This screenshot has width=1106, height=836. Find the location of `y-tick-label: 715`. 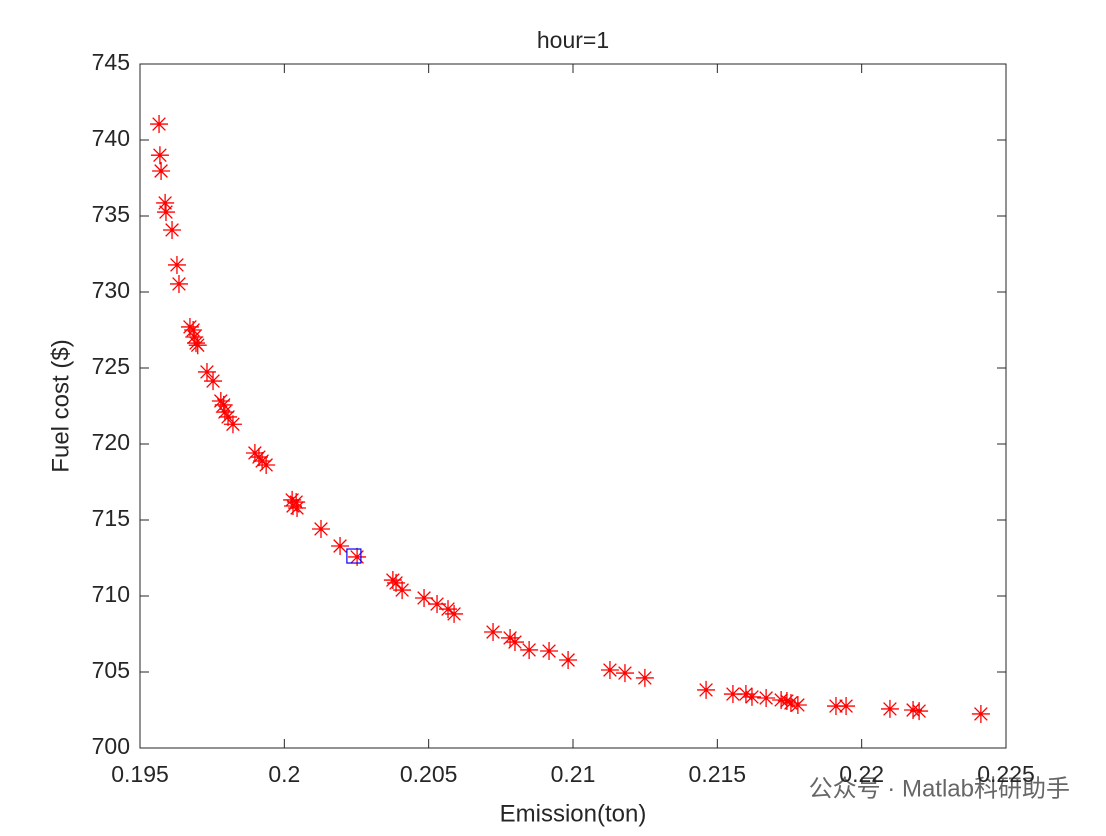

y-tick-label: 715 is located at coordinates (111, 518).